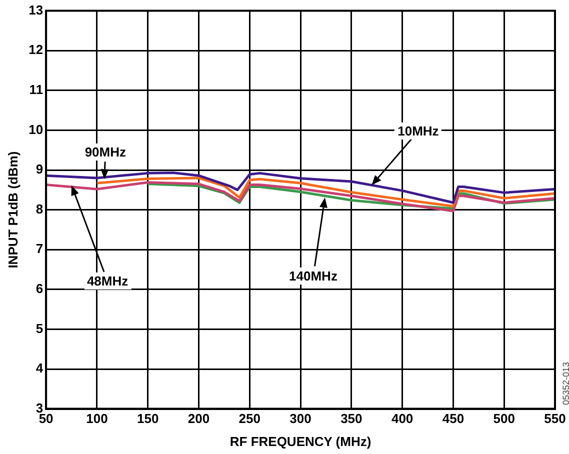 This screenshot has width=569, height=454. What do you see at coordinates (555, 418) in the screenshot?
I see `x-tick-label: 550` at bounding box center [555, 418].